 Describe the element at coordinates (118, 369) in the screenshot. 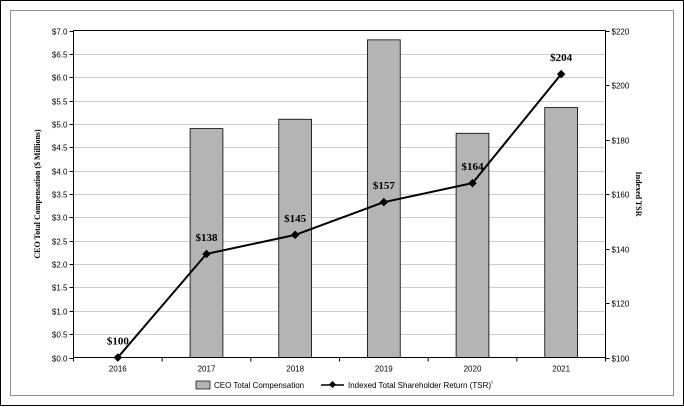

I see `x-tick-label: 2016` at that location.